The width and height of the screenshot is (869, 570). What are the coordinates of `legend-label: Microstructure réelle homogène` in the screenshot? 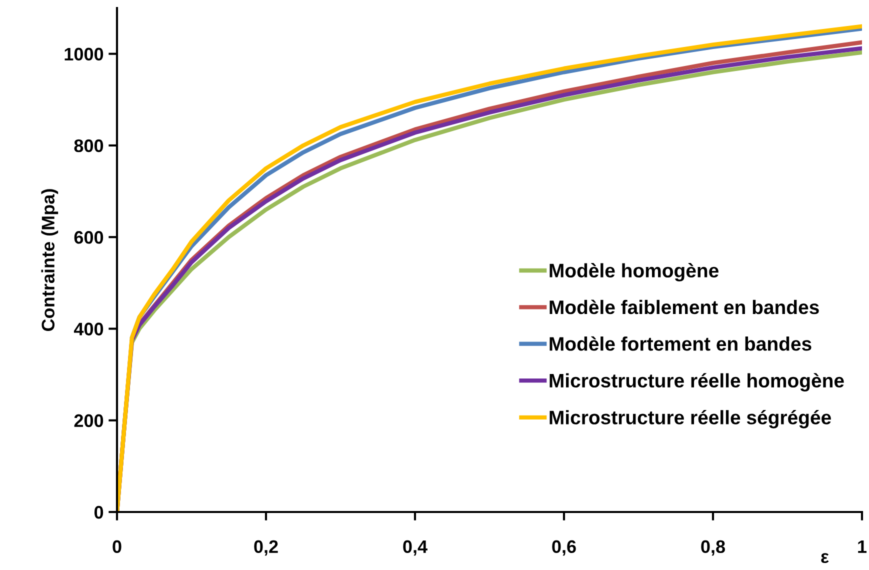 It's located at (697, 382).